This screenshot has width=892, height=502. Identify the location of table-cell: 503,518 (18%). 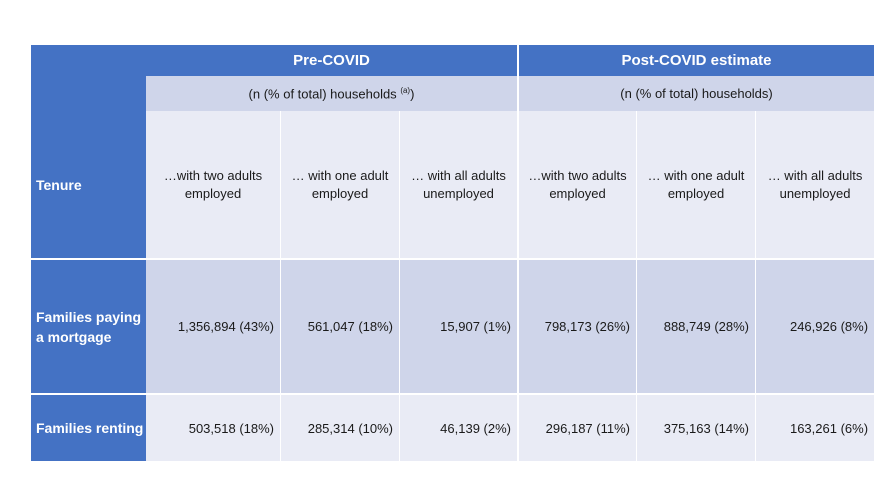
(213, 427).